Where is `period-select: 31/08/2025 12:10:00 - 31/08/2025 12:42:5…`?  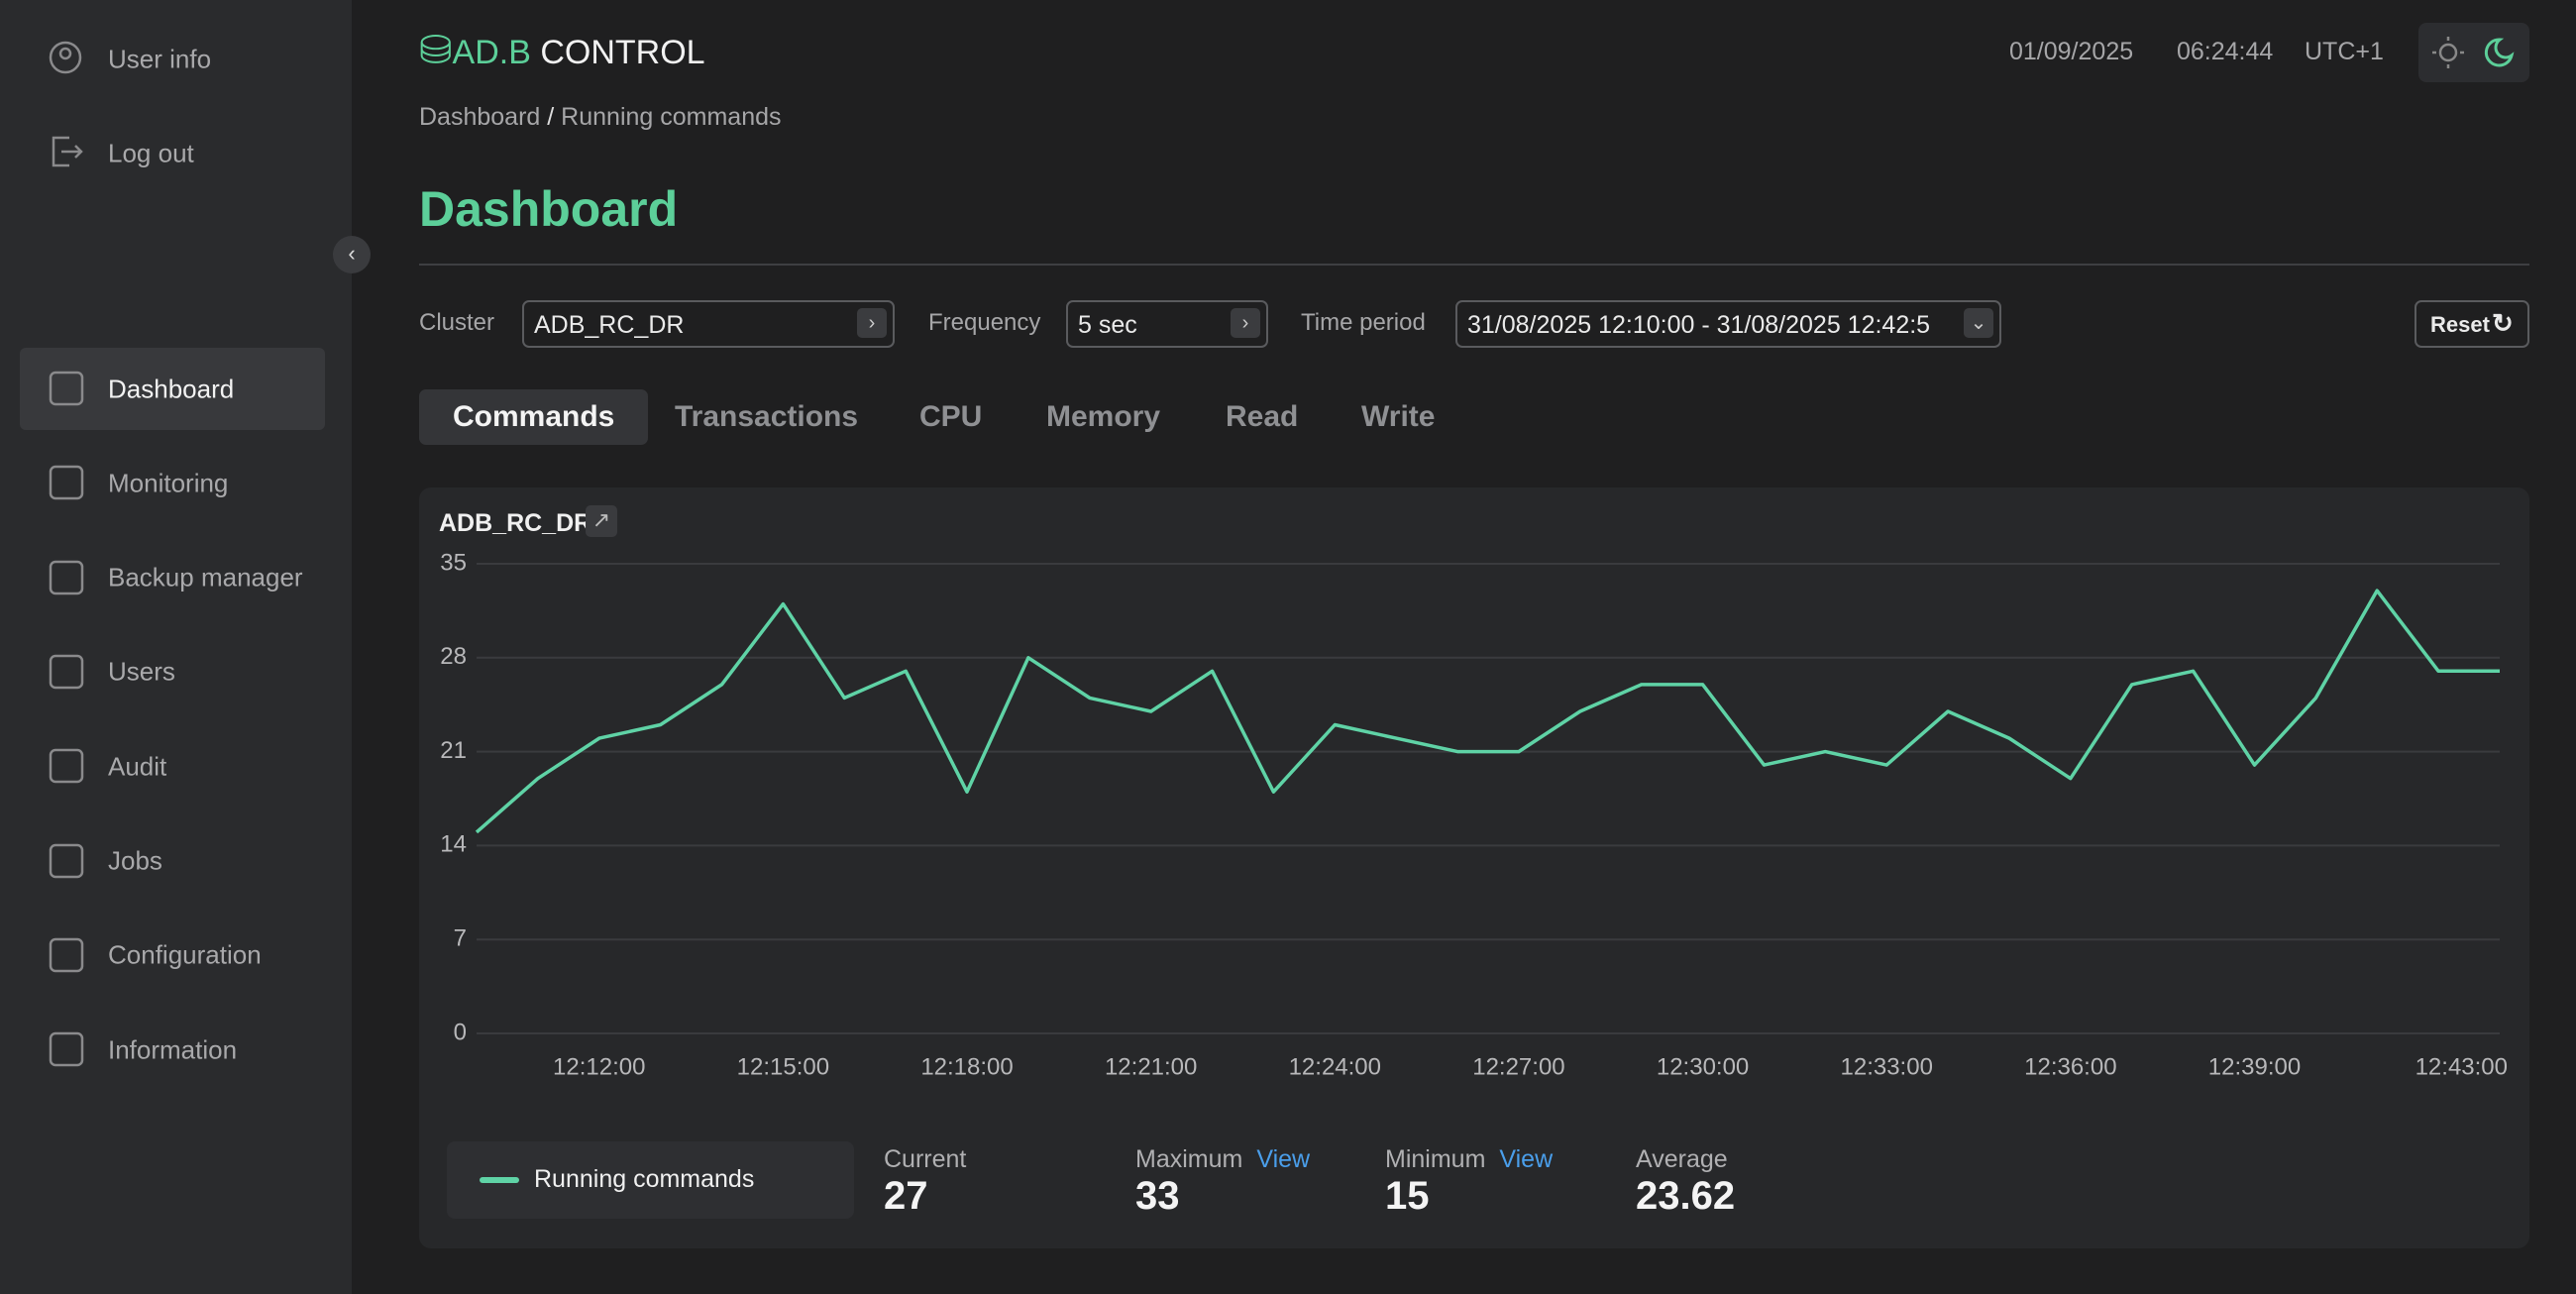 period-select: 31/08/2025 12:10:00 - 31/08/2025 12:42:5… is located at coordinates (1728, 324).